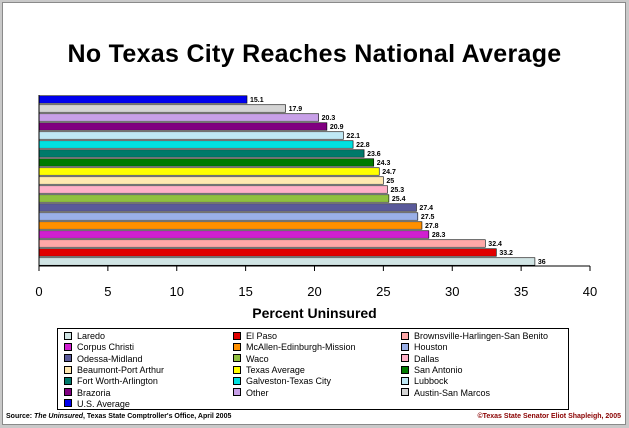 The width and height of the screenshot is (629, 428). What do you see at coordinates (177, 291) in the screenshot?
I see `x-tick-label: 10` at bounding box center [177, 291].